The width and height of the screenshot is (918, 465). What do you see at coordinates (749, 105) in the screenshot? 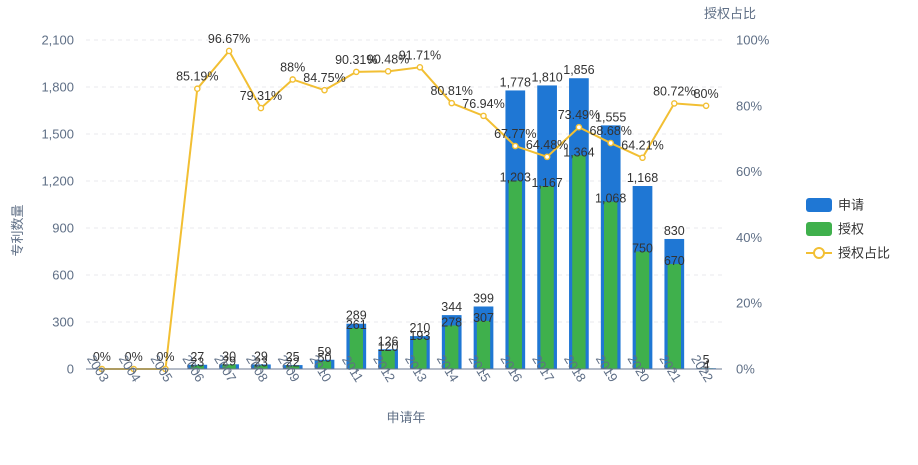
I see `y2-tick-label: 80%` at bounding box center [749, 105].